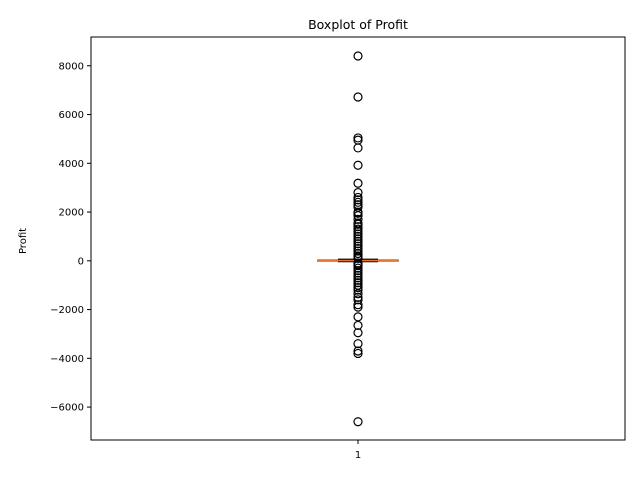 The image size is (640, 480). What do you see at coordinates (71, 164) in the screenshot?
I see `y-tick-label: 4000` at bounding box center [71, 164].